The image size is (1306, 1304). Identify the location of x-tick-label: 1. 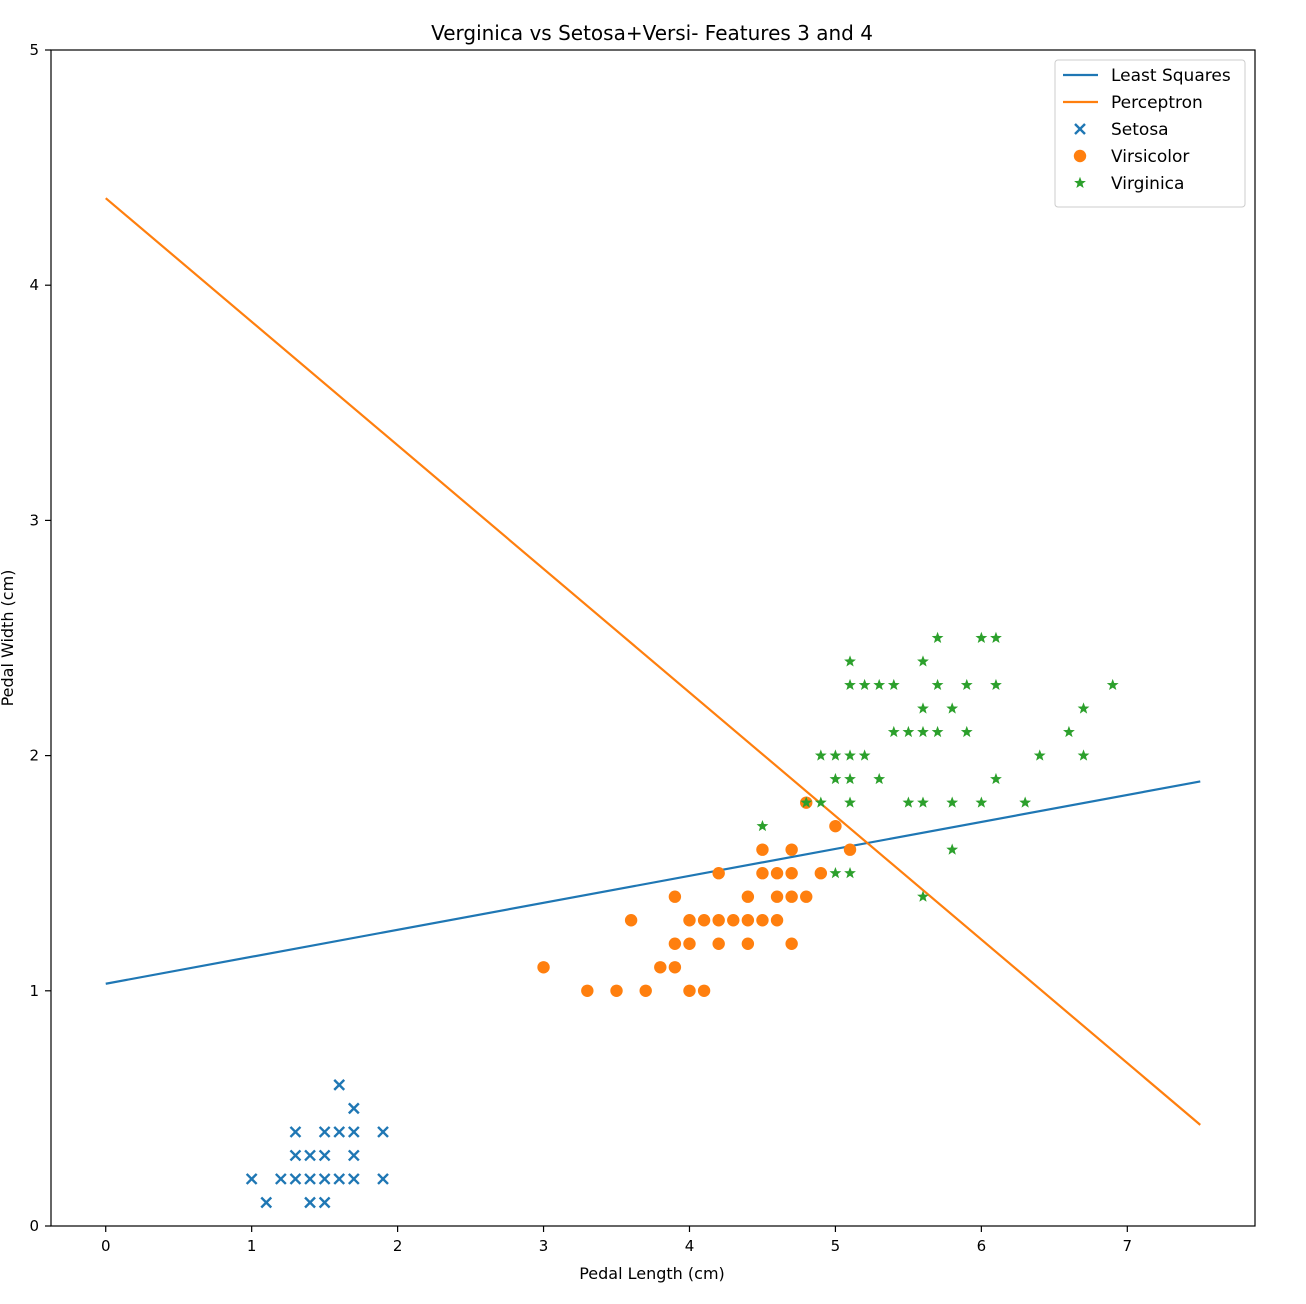
(252, 1246).